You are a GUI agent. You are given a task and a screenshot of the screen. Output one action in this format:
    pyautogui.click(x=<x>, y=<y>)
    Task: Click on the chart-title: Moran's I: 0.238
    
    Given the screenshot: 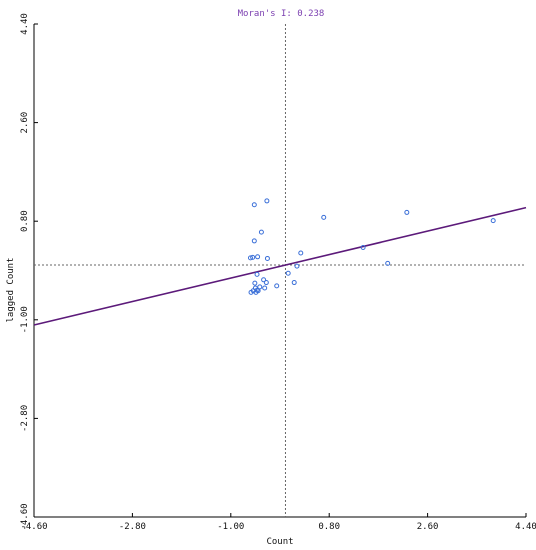 What is the action you would take?
    pyautogui.click(x=281, y=14)
    